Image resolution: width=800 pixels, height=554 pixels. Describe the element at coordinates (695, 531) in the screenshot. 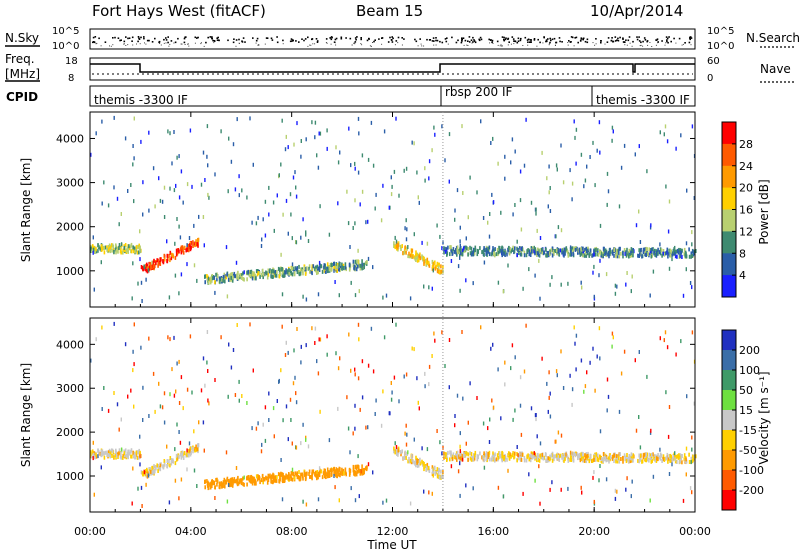

I see `time-tick-label: 00:00` at that location.